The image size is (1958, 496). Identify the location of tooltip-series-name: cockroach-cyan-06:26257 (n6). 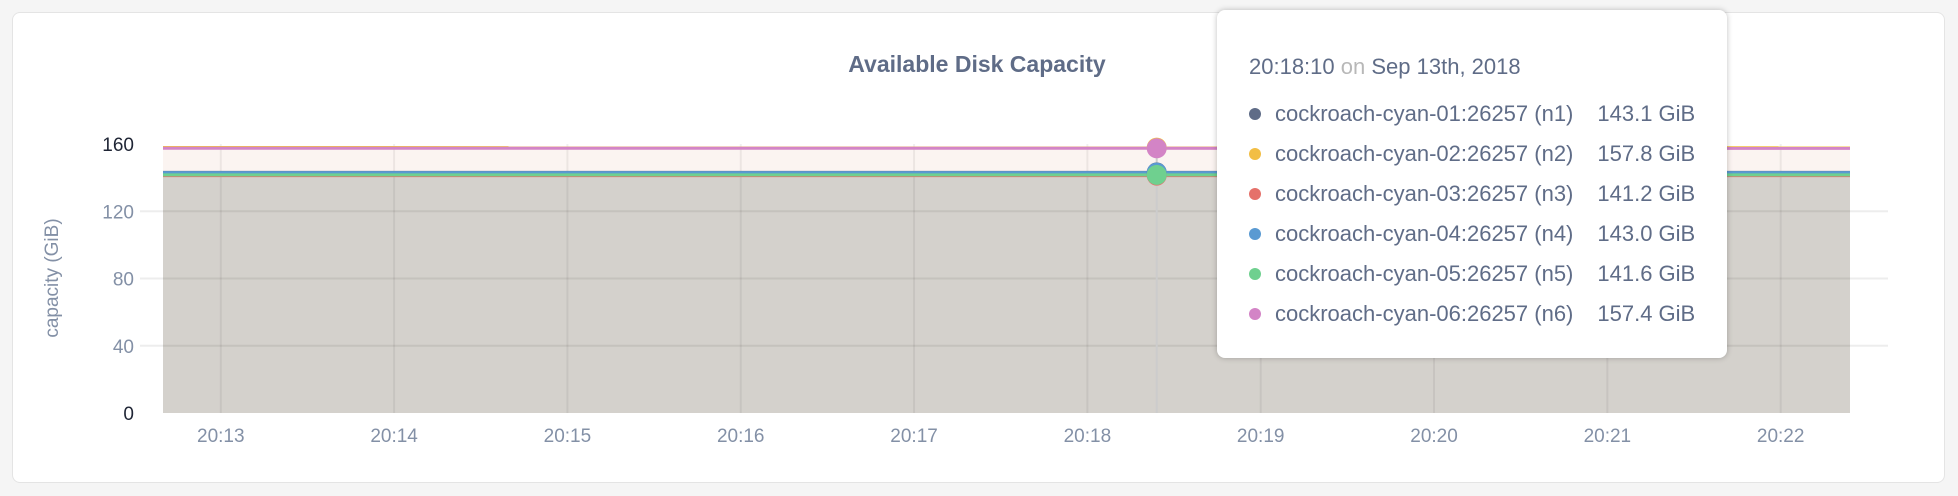
(1424, 313).